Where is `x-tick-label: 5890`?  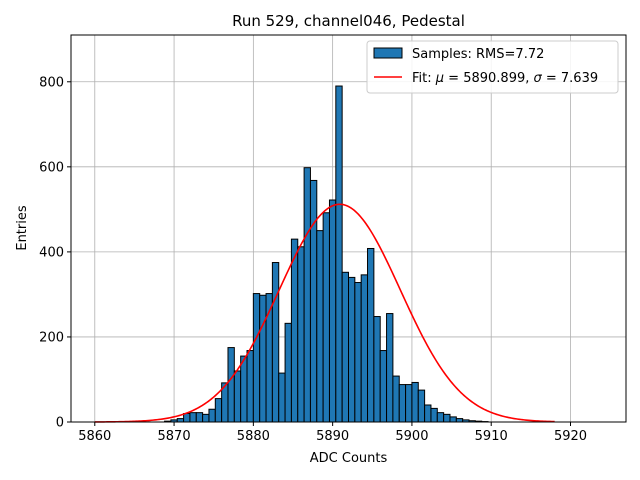 x-tick-label: 5890 is located at coordinates (332, 436).